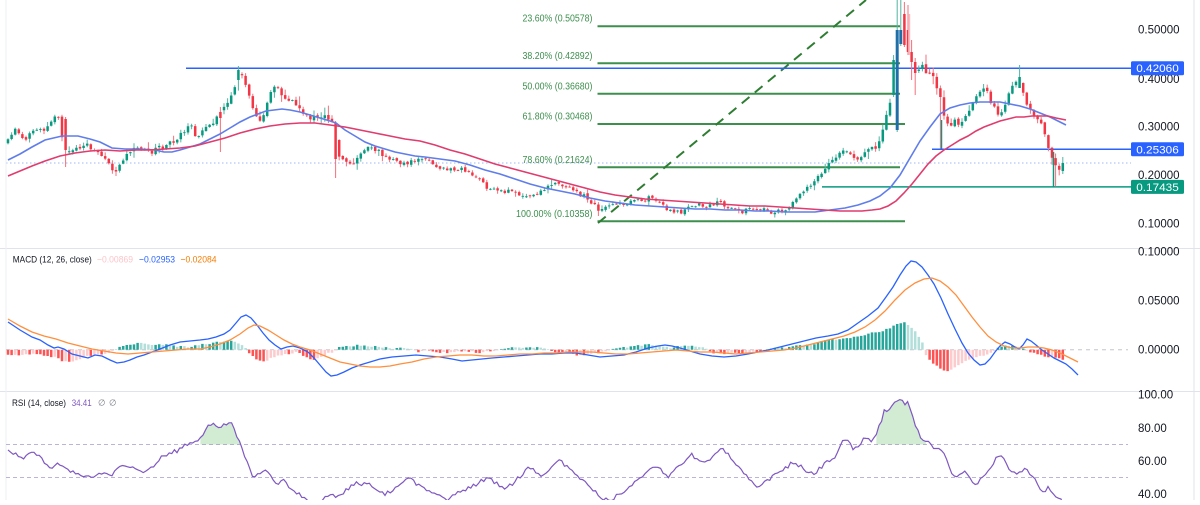  Describe the element at coordinates (1159, 80) in the screenshot. I see `svg-text: 0.40000` at that location.